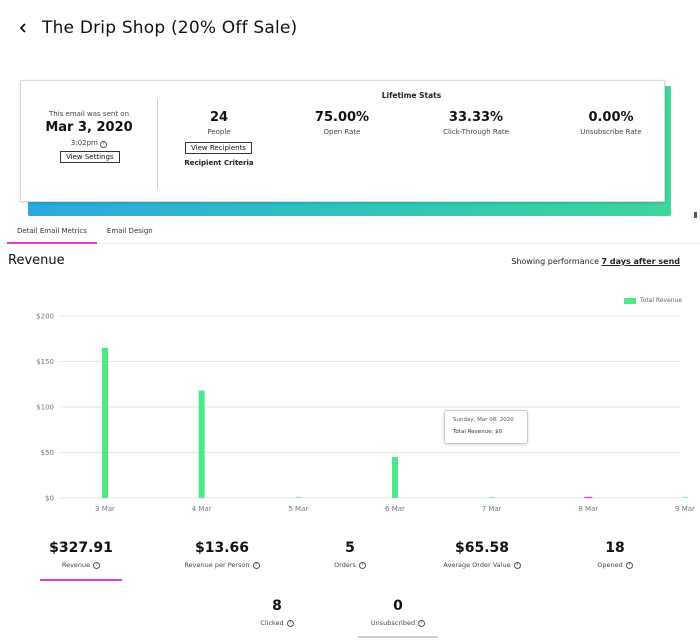 The height and width of the screenshot is (644, 700). What do you see at coordinates (49, 499) in the screenshot?
I see `y-tick-label: $0` at bounding box center [49, 499].